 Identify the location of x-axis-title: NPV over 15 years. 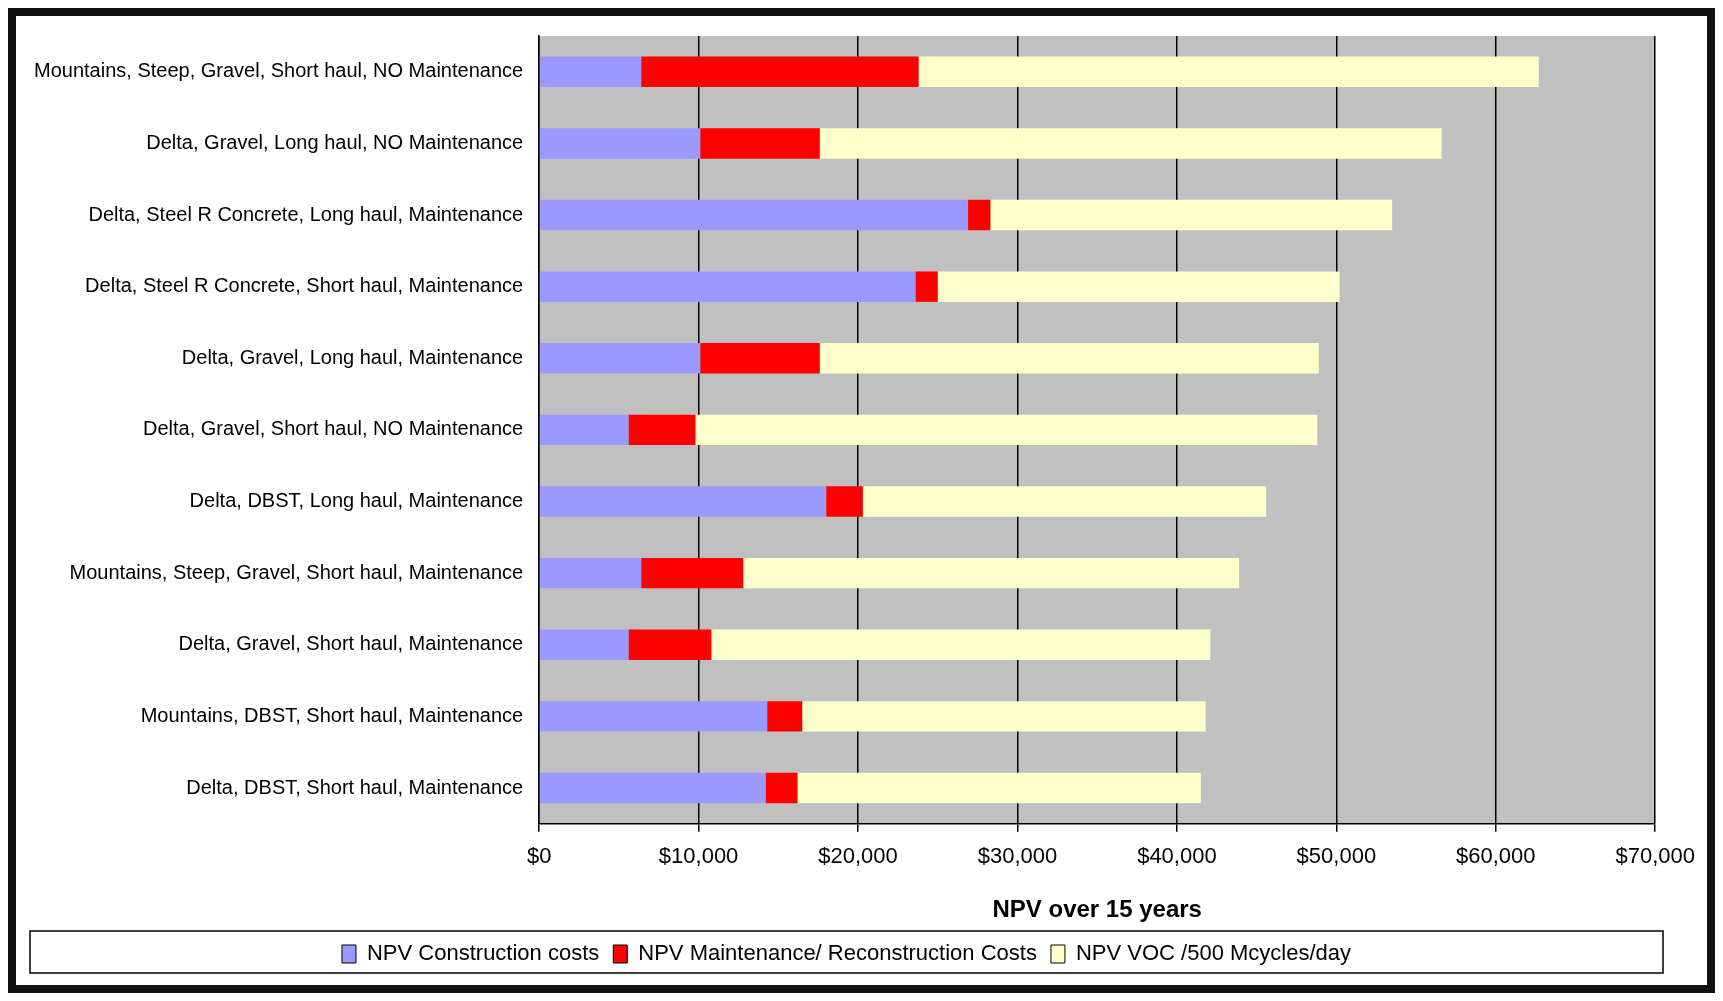
(1097, 909).